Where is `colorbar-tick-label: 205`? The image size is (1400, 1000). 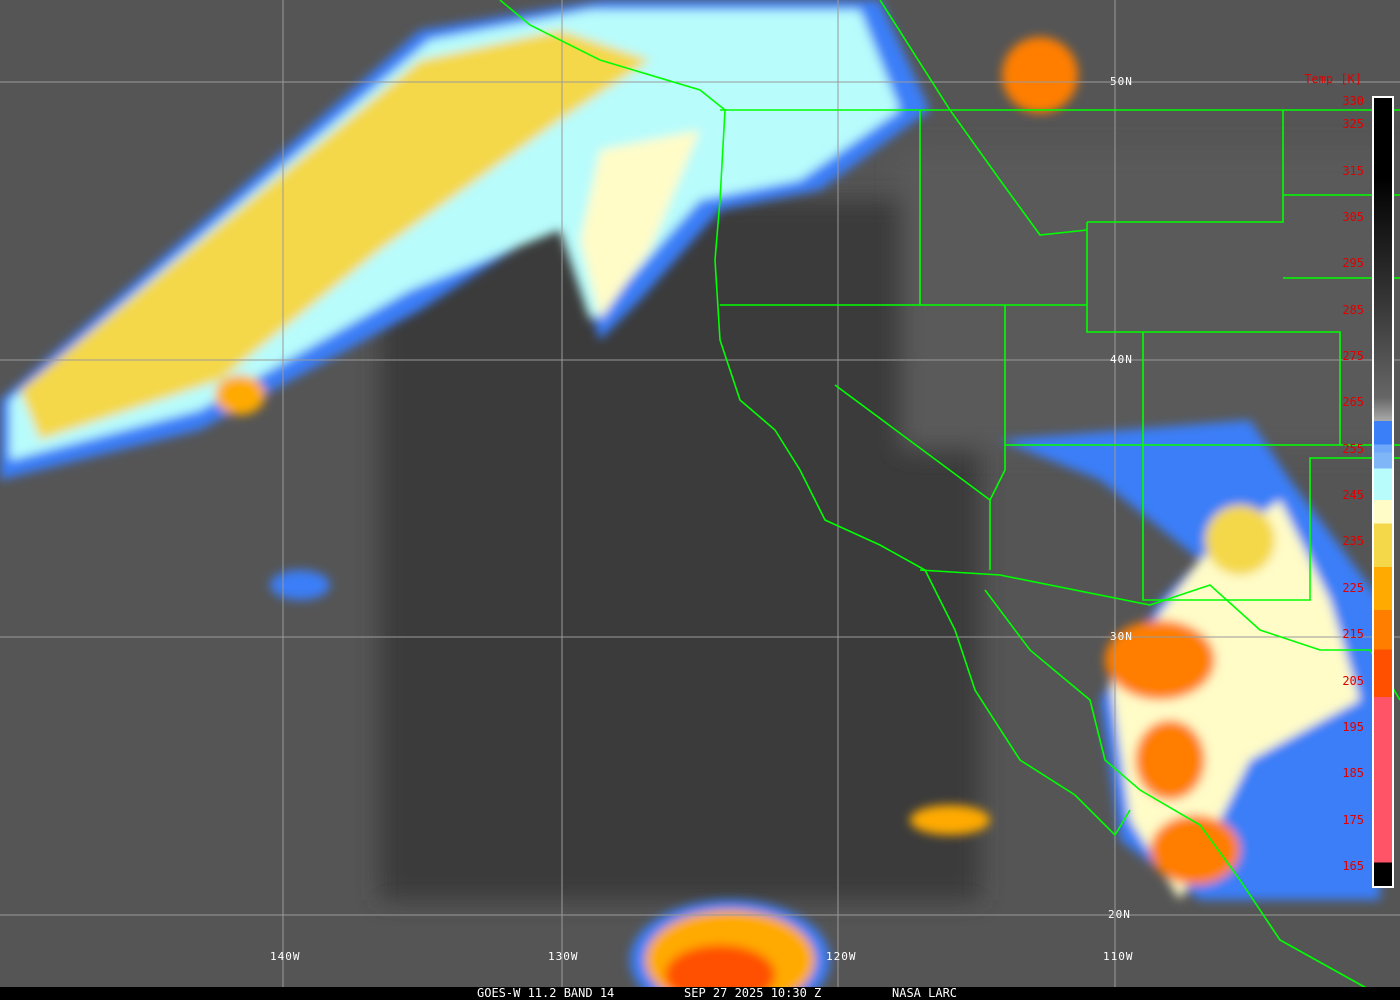
colorbar-tick-label: 205 is located at coordinates (1353, 680).